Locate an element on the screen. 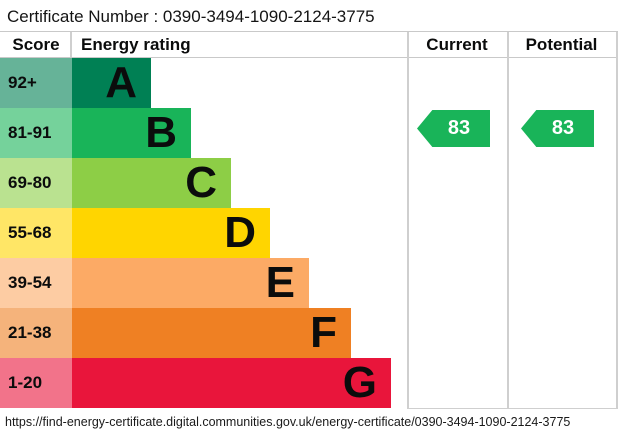  current-column-divider is located at coordinates (408, 220).